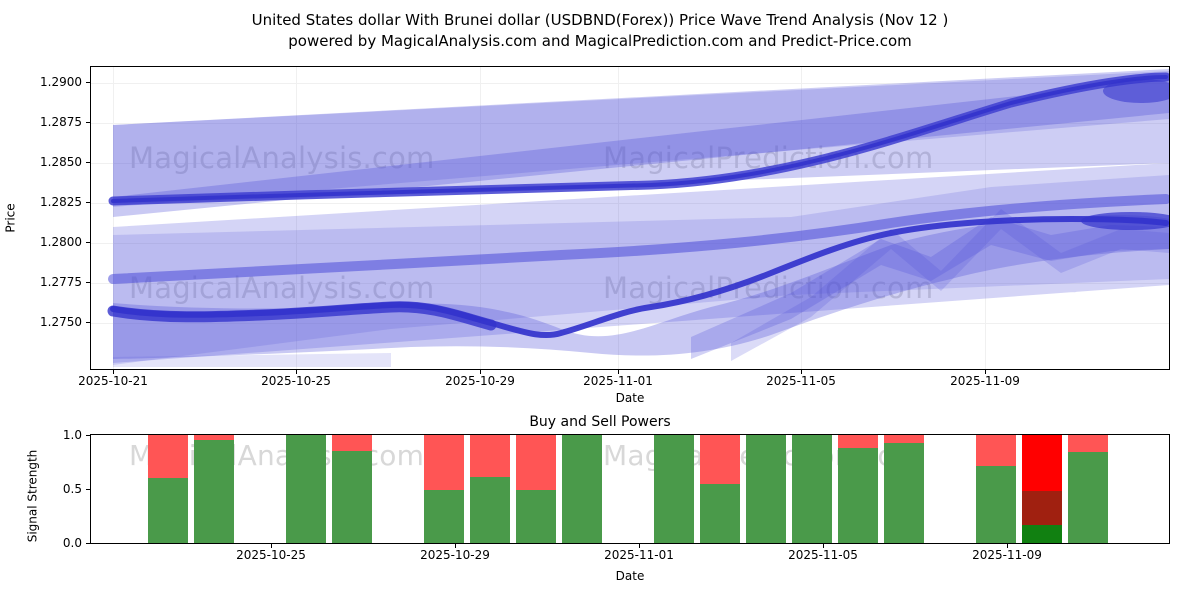  What do you see at coordinates (630, 243) in the screenshot?
I see `gridline-1.2800` at bounding box center [630, 243].